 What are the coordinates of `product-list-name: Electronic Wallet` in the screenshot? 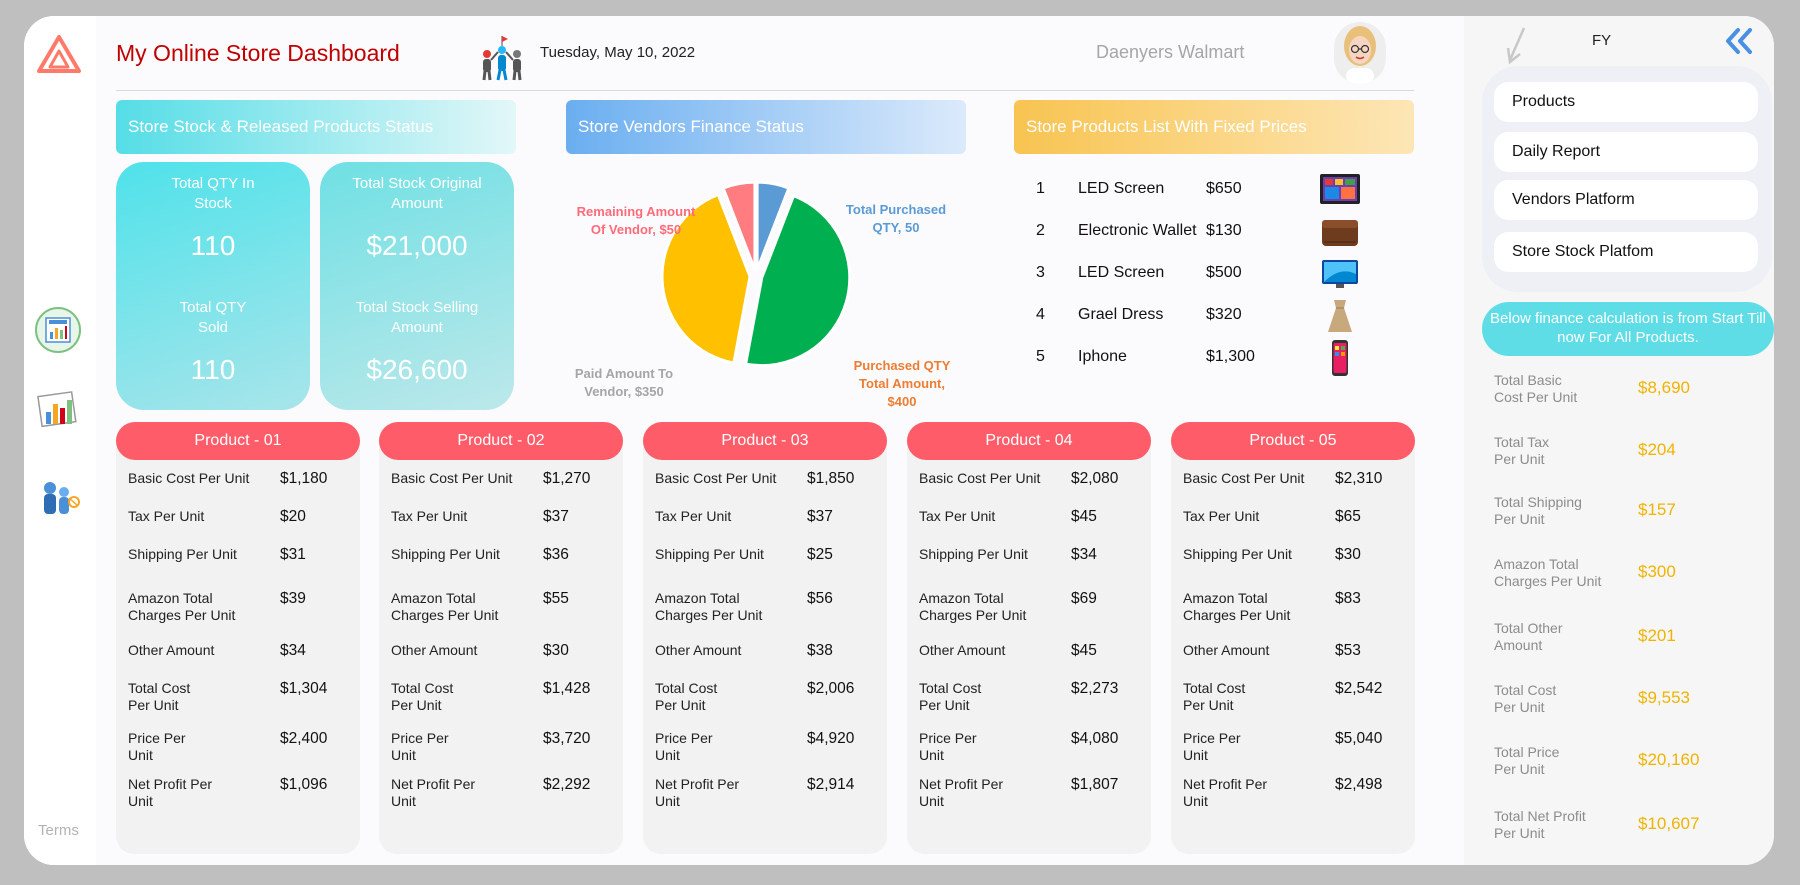 It's located at (1137, 230).